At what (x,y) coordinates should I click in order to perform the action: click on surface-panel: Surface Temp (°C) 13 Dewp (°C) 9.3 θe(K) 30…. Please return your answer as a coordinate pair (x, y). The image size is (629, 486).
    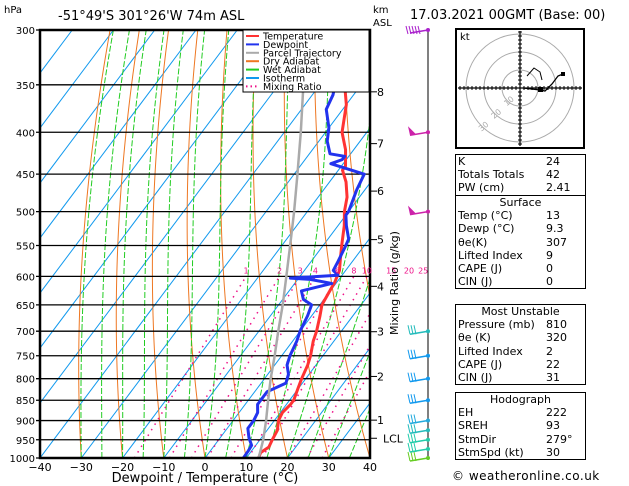
    Looking at the image, I should click on (520, 242).